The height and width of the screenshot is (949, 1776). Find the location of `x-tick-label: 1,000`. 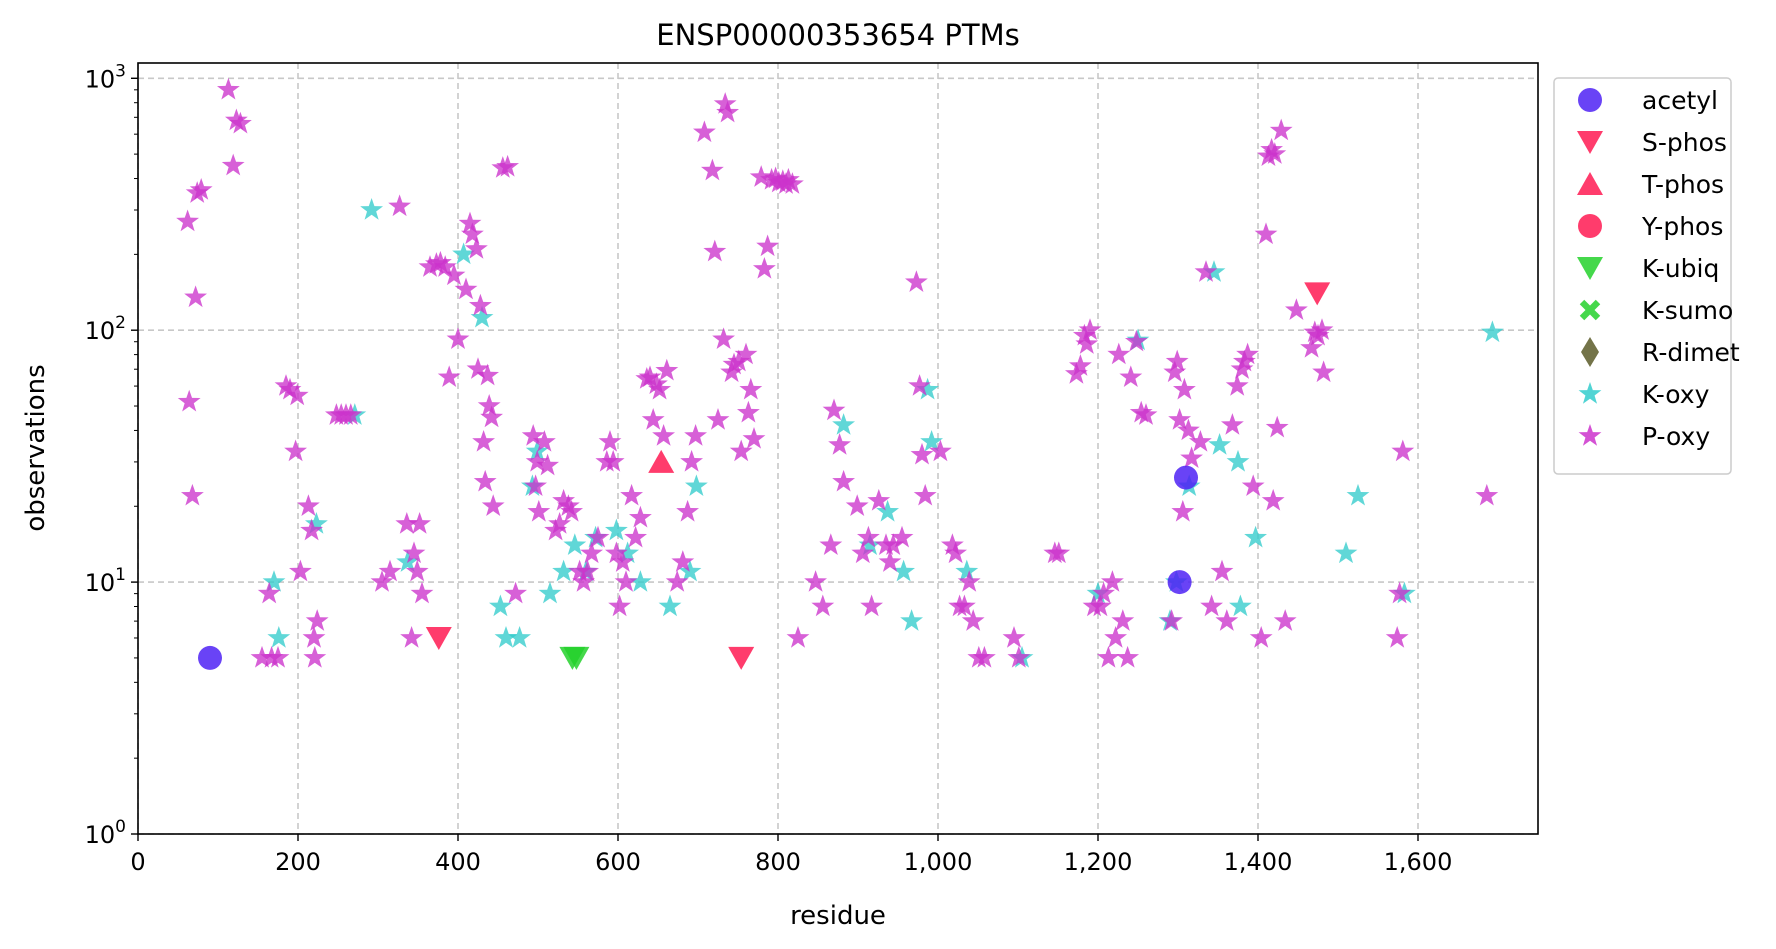

x-tick-label: 1,000 is located at coordinates (938, 862).